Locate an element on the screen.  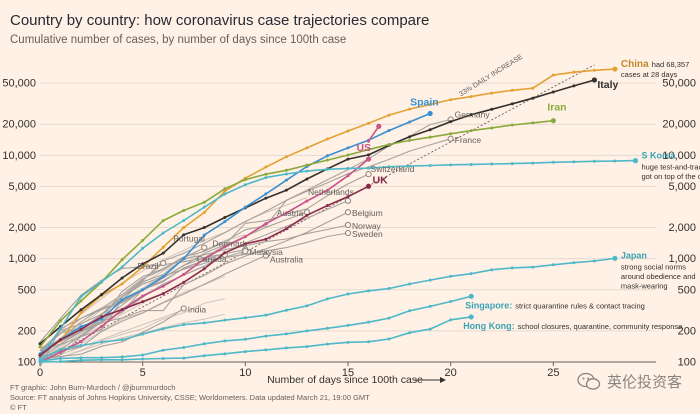
y-tick-label-left: 100 is located at coordinates (27, 363).